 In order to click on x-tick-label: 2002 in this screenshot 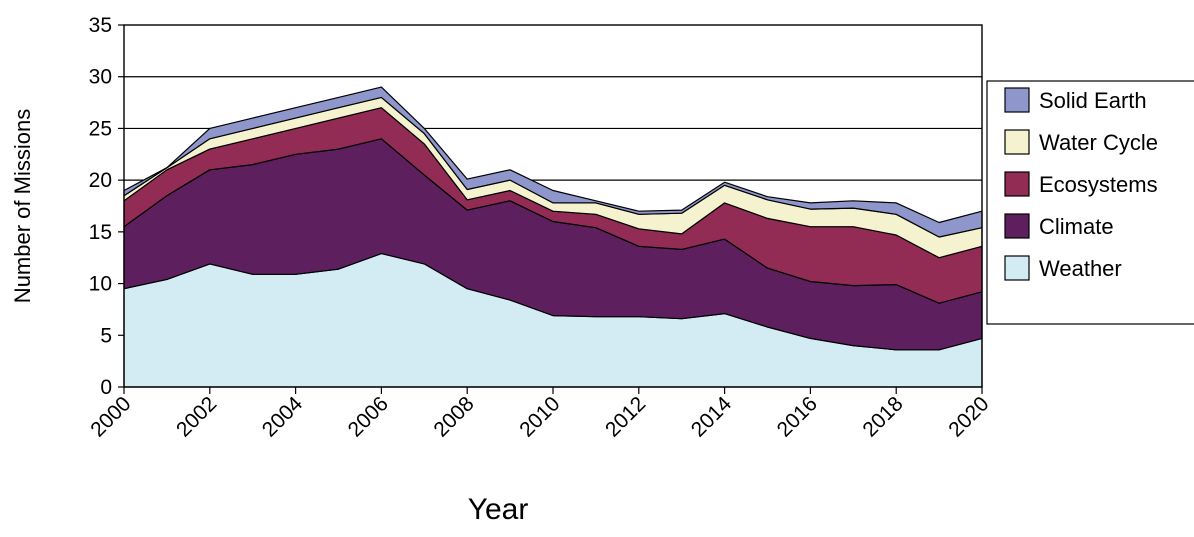, I will do `click(196, 416)`.